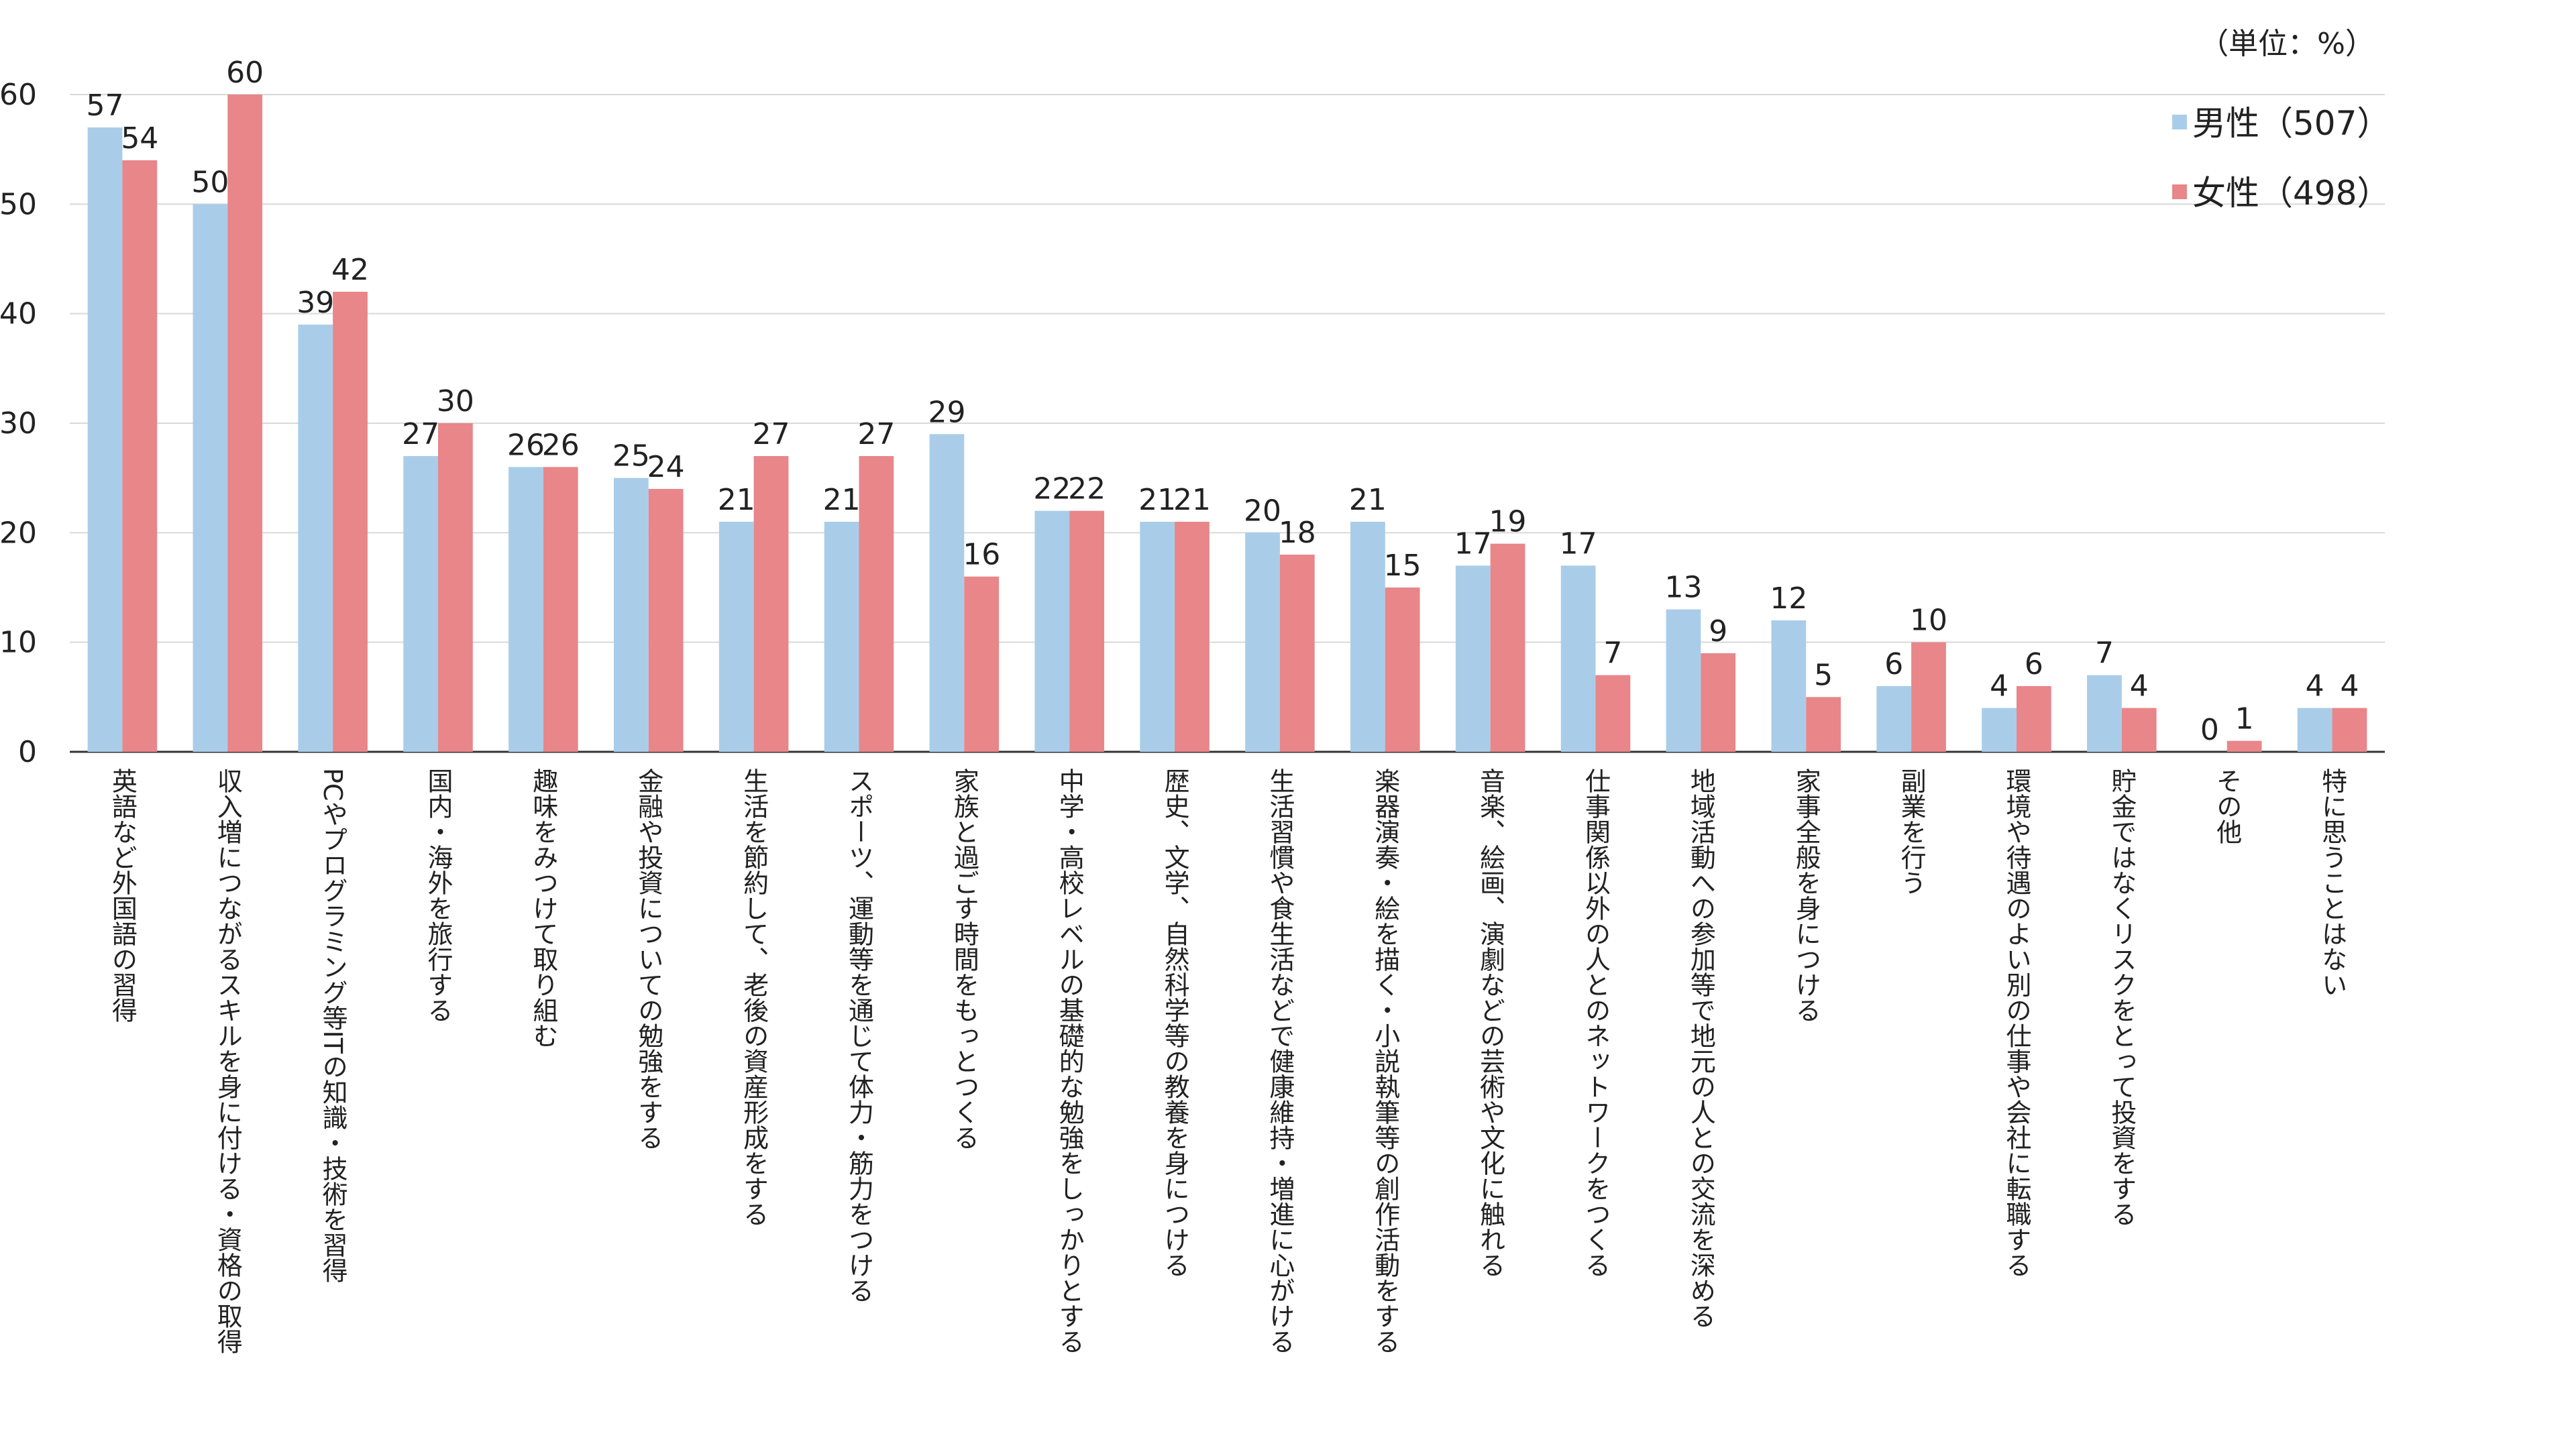 This screenshot has height=1456, width=2576. Describe the element at coordinates (1928, 621) in the screenshot. I see `value-label: 10` at that location.